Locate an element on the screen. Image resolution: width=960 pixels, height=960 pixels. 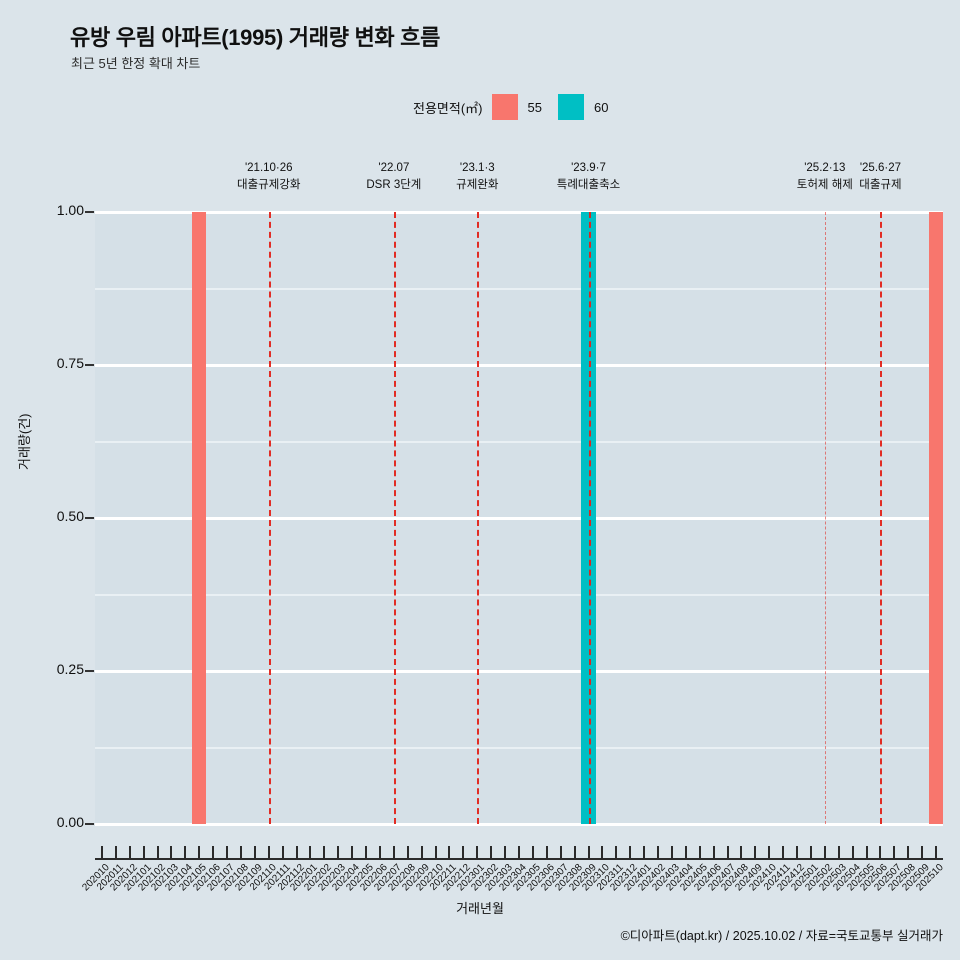
event-annotation-text: DSR 3단계 is located at coordinates (394, 184).